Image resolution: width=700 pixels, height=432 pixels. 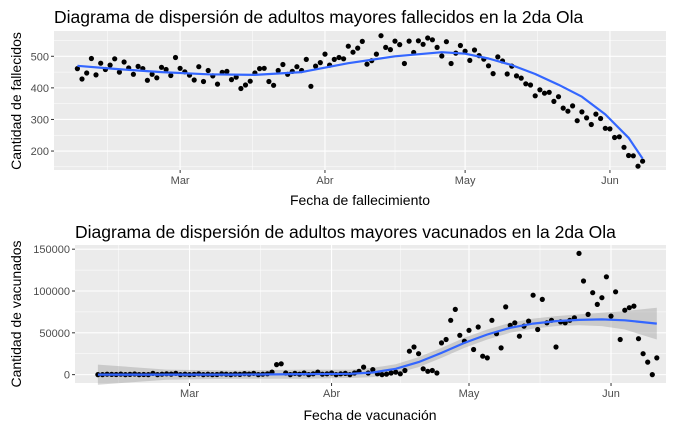 What do you see at coordinates (369, 415) in the screenshot?
I see `chart2-x-axis-title: Fecha de vacunación` at bounding box center [369, 415].